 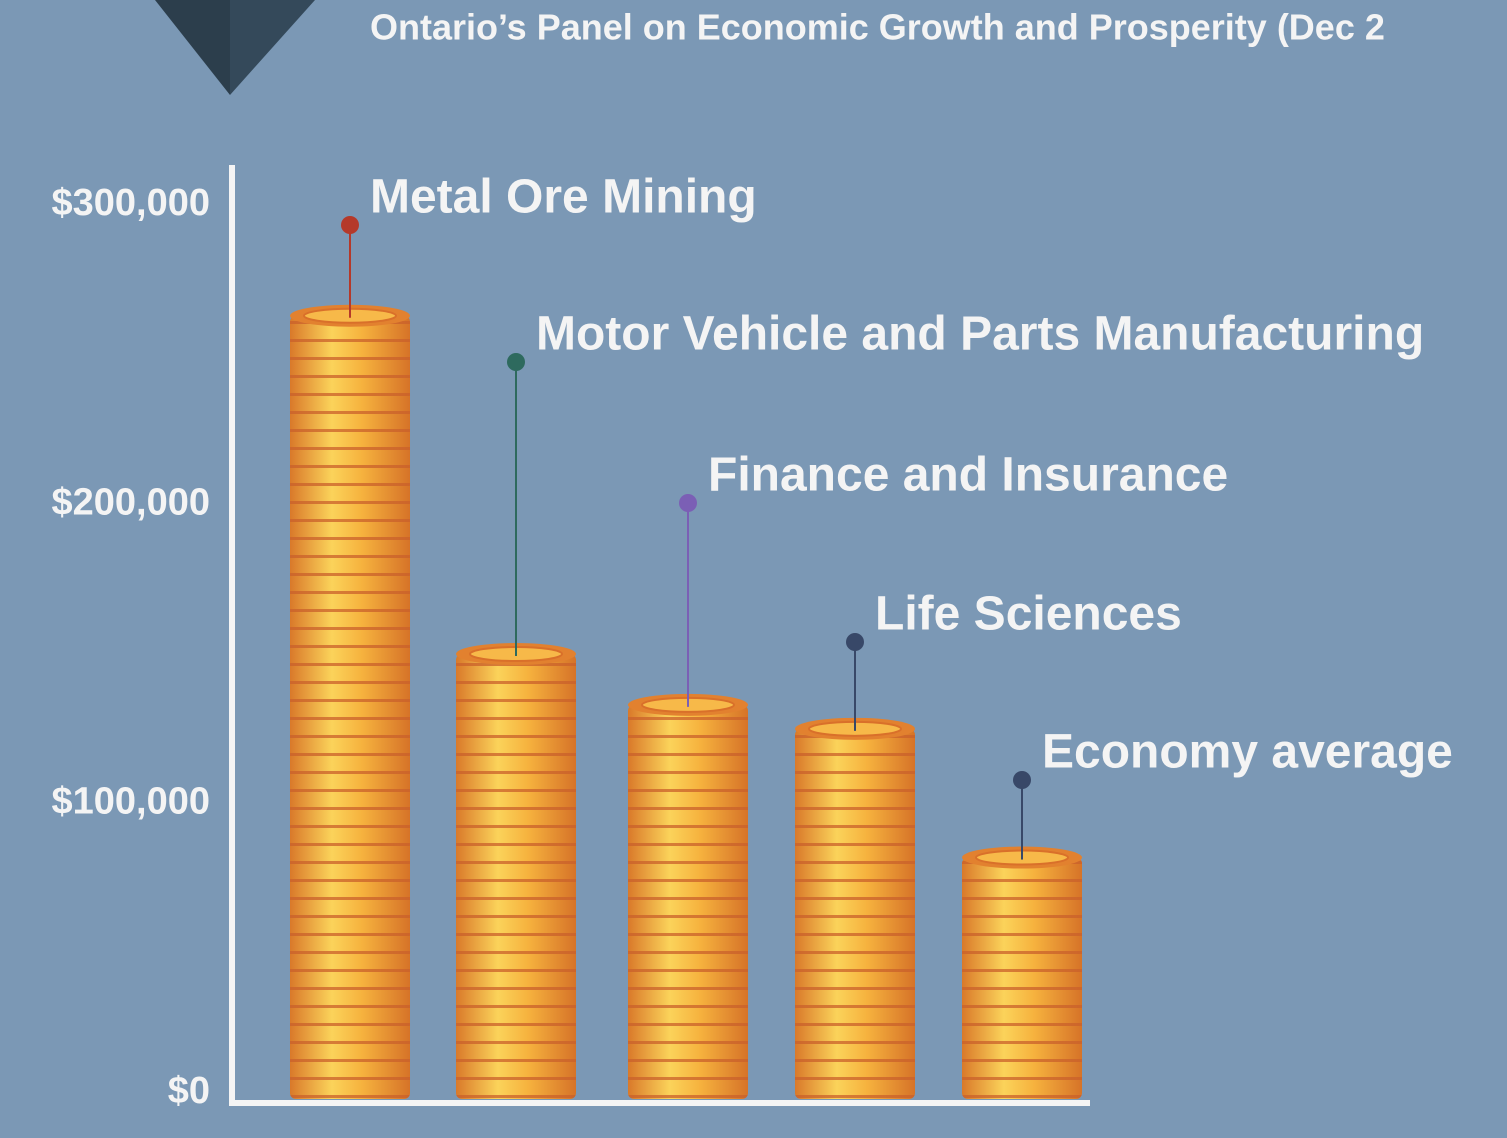 I want to click on y-tick-label: $100,000, so click(x=131, y=802).